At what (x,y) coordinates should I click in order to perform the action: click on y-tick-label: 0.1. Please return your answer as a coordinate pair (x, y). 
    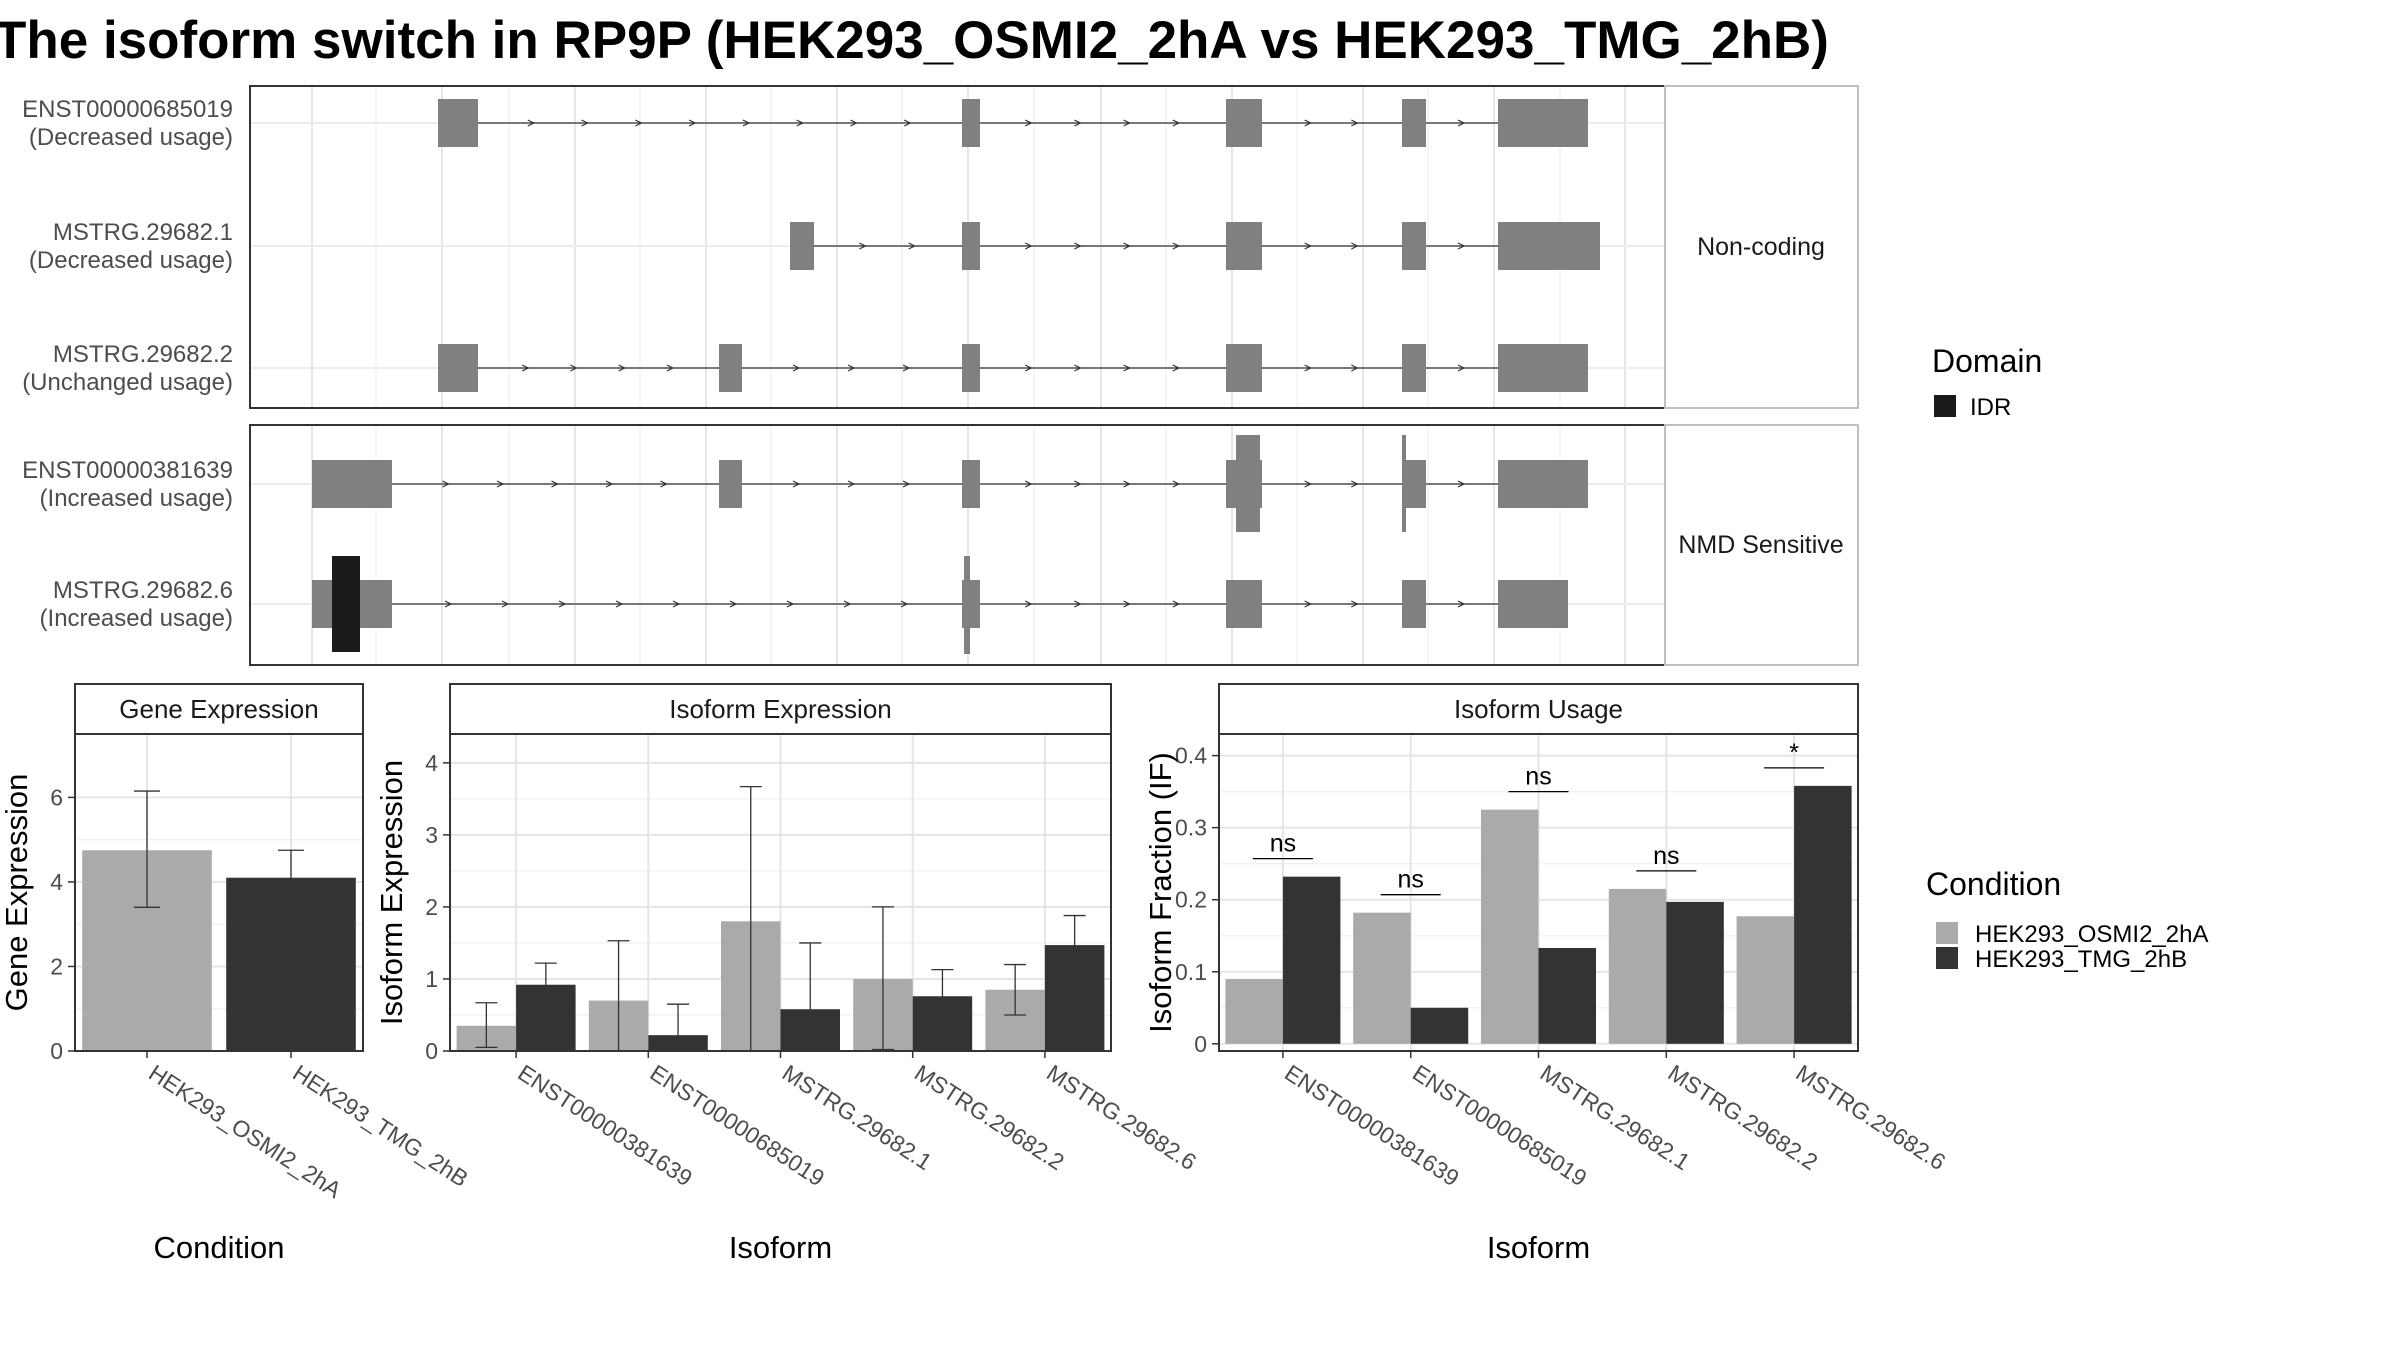
    Looking at the image, I should click on (1191, 972).